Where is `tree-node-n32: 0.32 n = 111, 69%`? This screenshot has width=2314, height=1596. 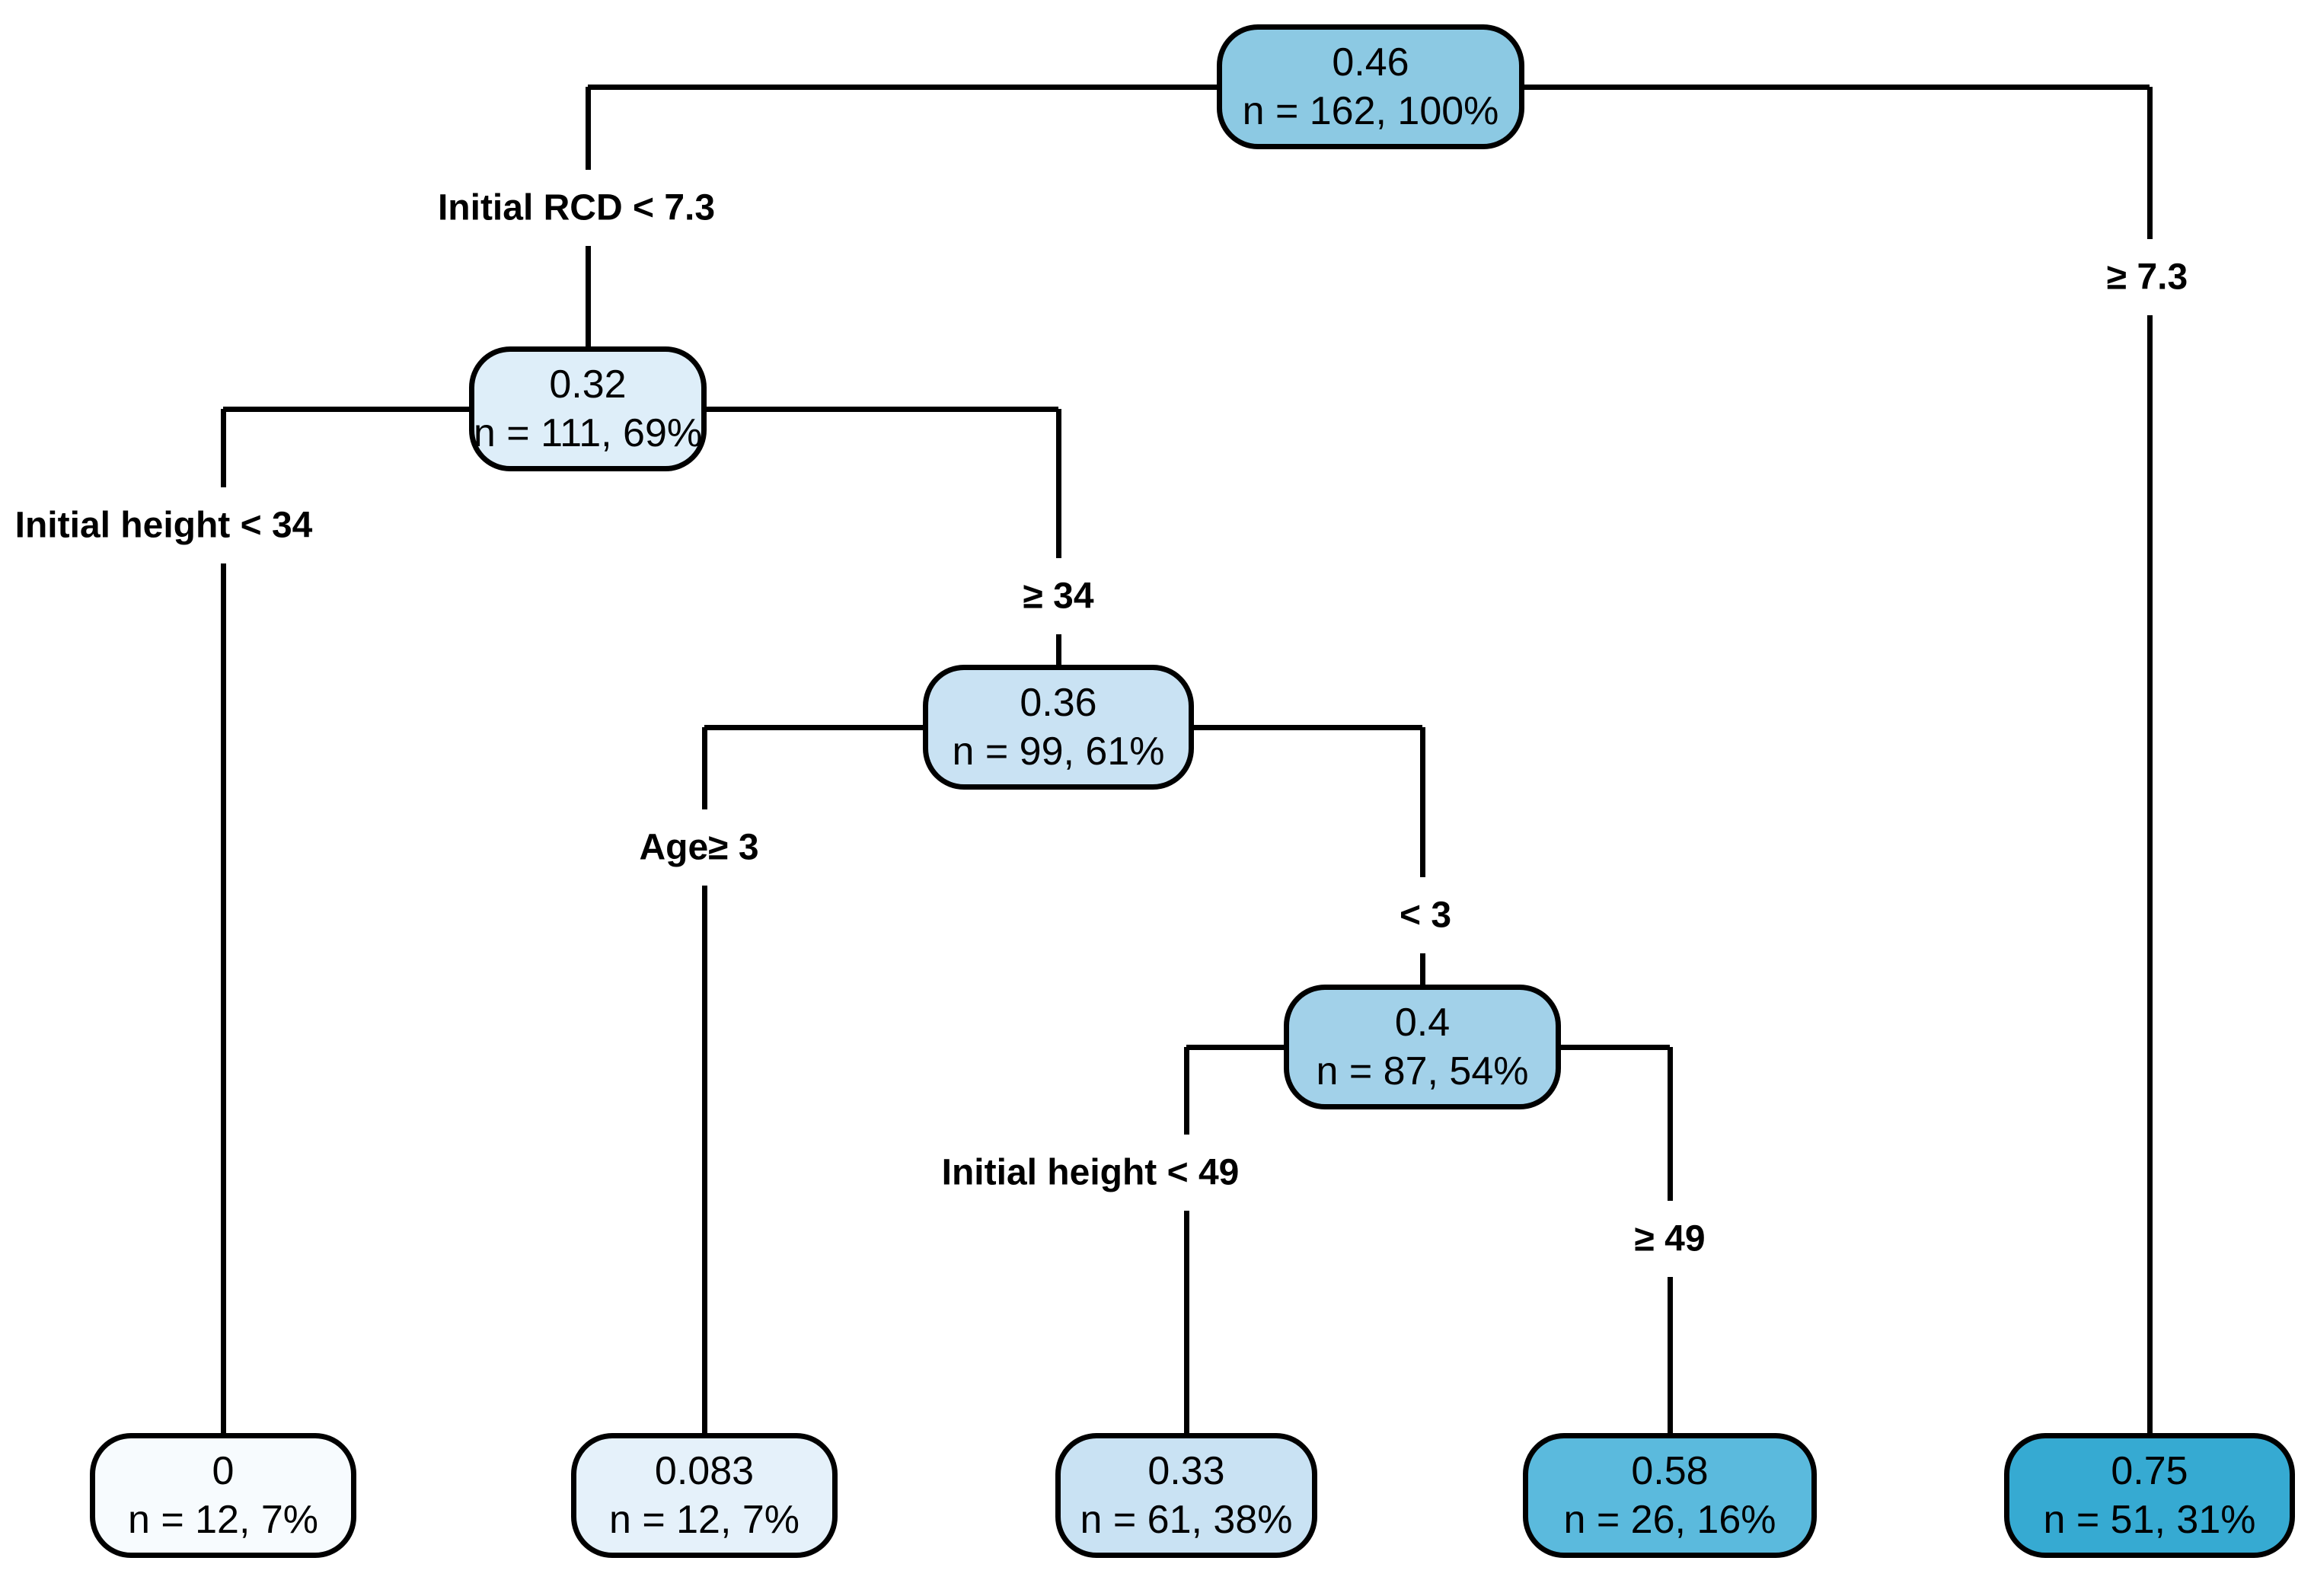
tree-node-n32: 0.32 n = 111, 69% is located at coordinates (588, 408).